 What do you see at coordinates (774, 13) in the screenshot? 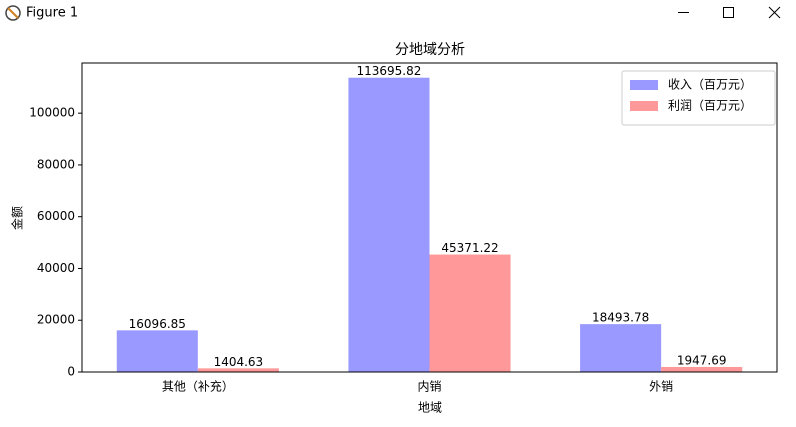
I see `close-button` at bounding box center [774, 13].